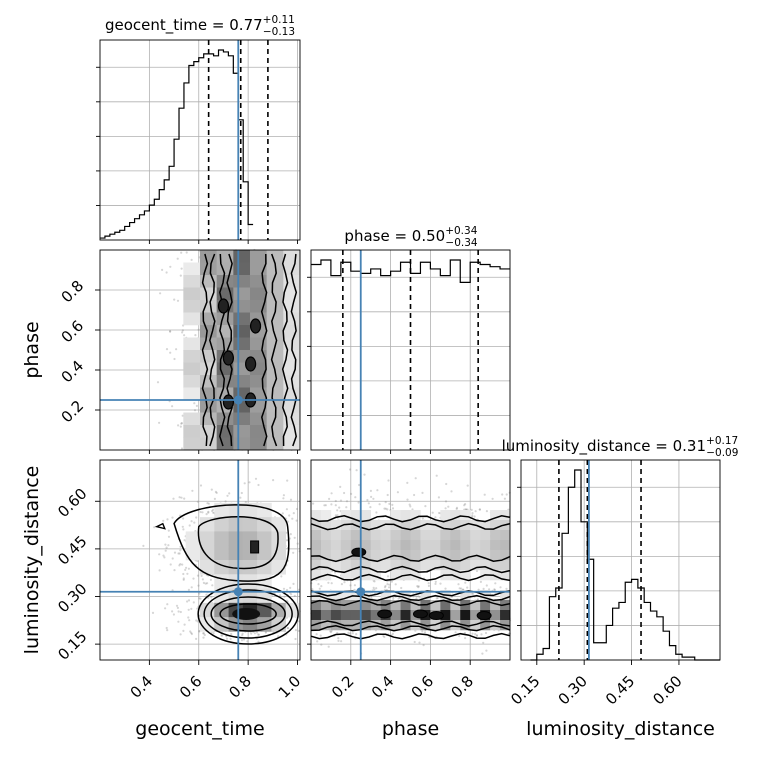 The image size is (760, 760). I want to click on x-tick-label: 0.45, so click(620, 690).